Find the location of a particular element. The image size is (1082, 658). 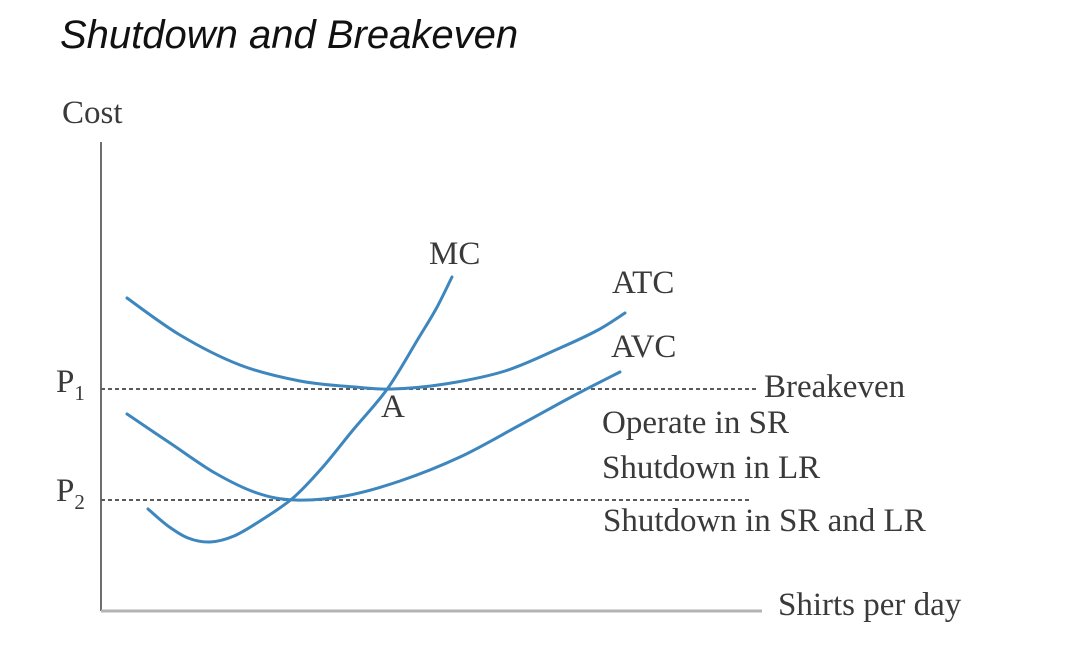

mc-curve is located at coordinates (300, 409).